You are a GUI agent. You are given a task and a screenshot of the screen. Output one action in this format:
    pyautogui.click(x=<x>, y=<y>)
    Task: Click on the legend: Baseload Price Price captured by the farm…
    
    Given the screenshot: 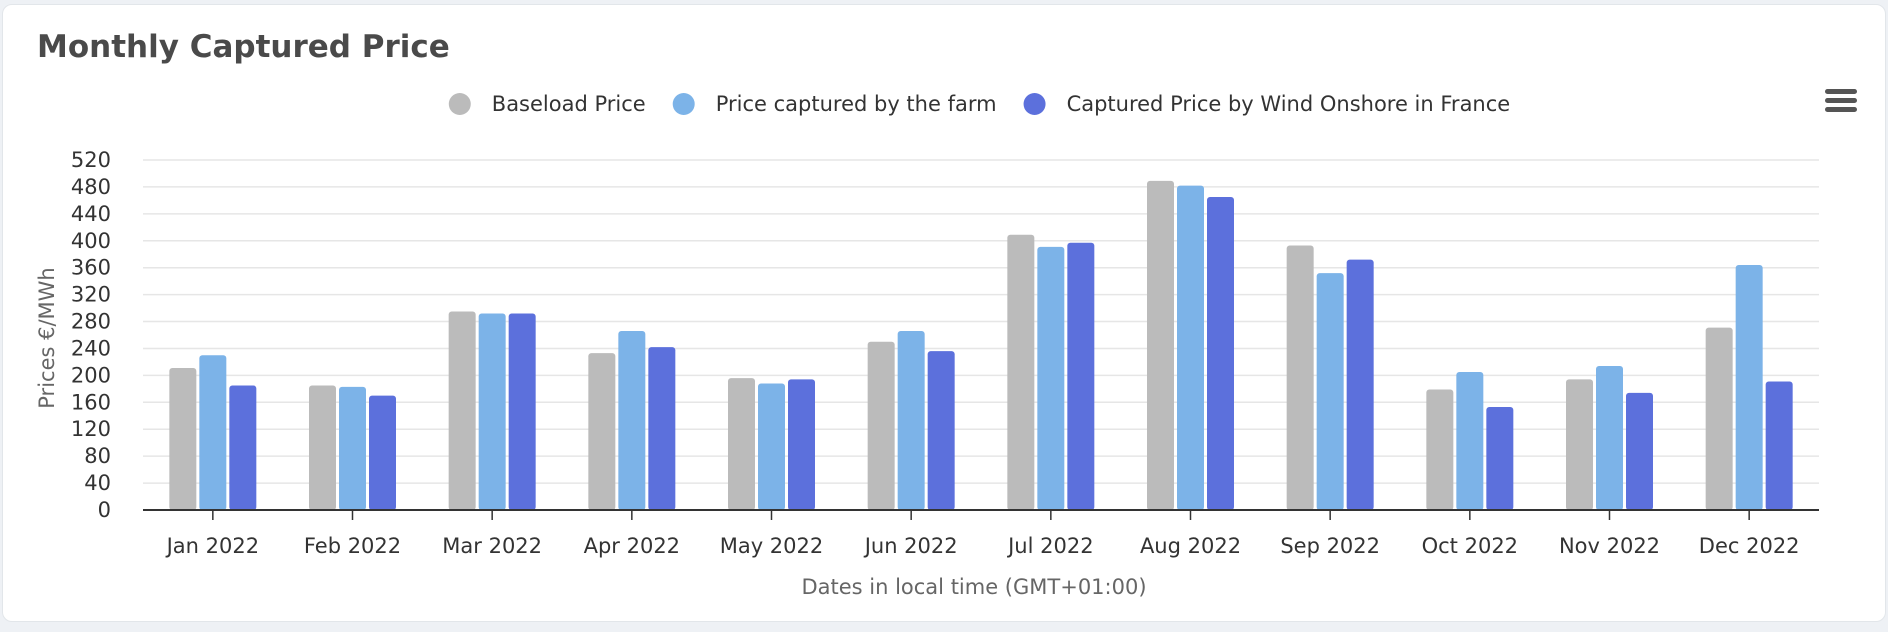 What is the action you would take?
    pyautogui.click(x=979, y=104)
    